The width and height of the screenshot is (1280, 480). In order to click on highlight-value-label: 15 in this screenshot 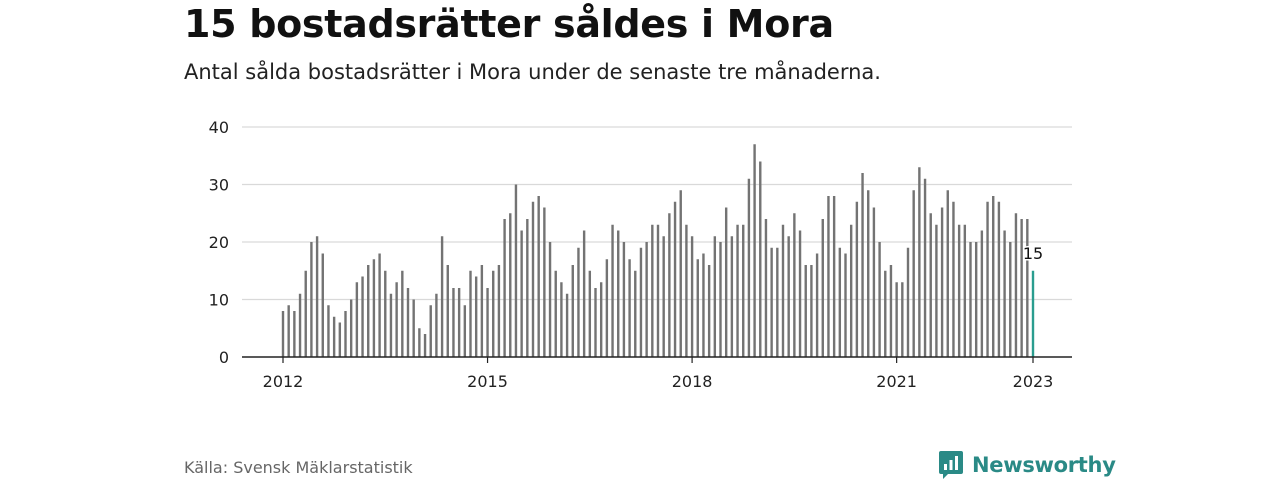, I will do `click(1033, 253)`.